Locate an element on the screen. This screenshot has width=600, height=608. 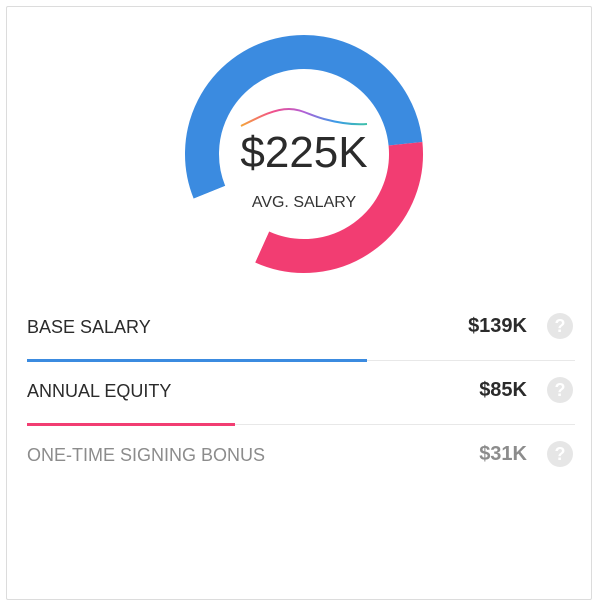
base-salary-row: BASE SALARY $139K ? is located at coordinates (301, 329).